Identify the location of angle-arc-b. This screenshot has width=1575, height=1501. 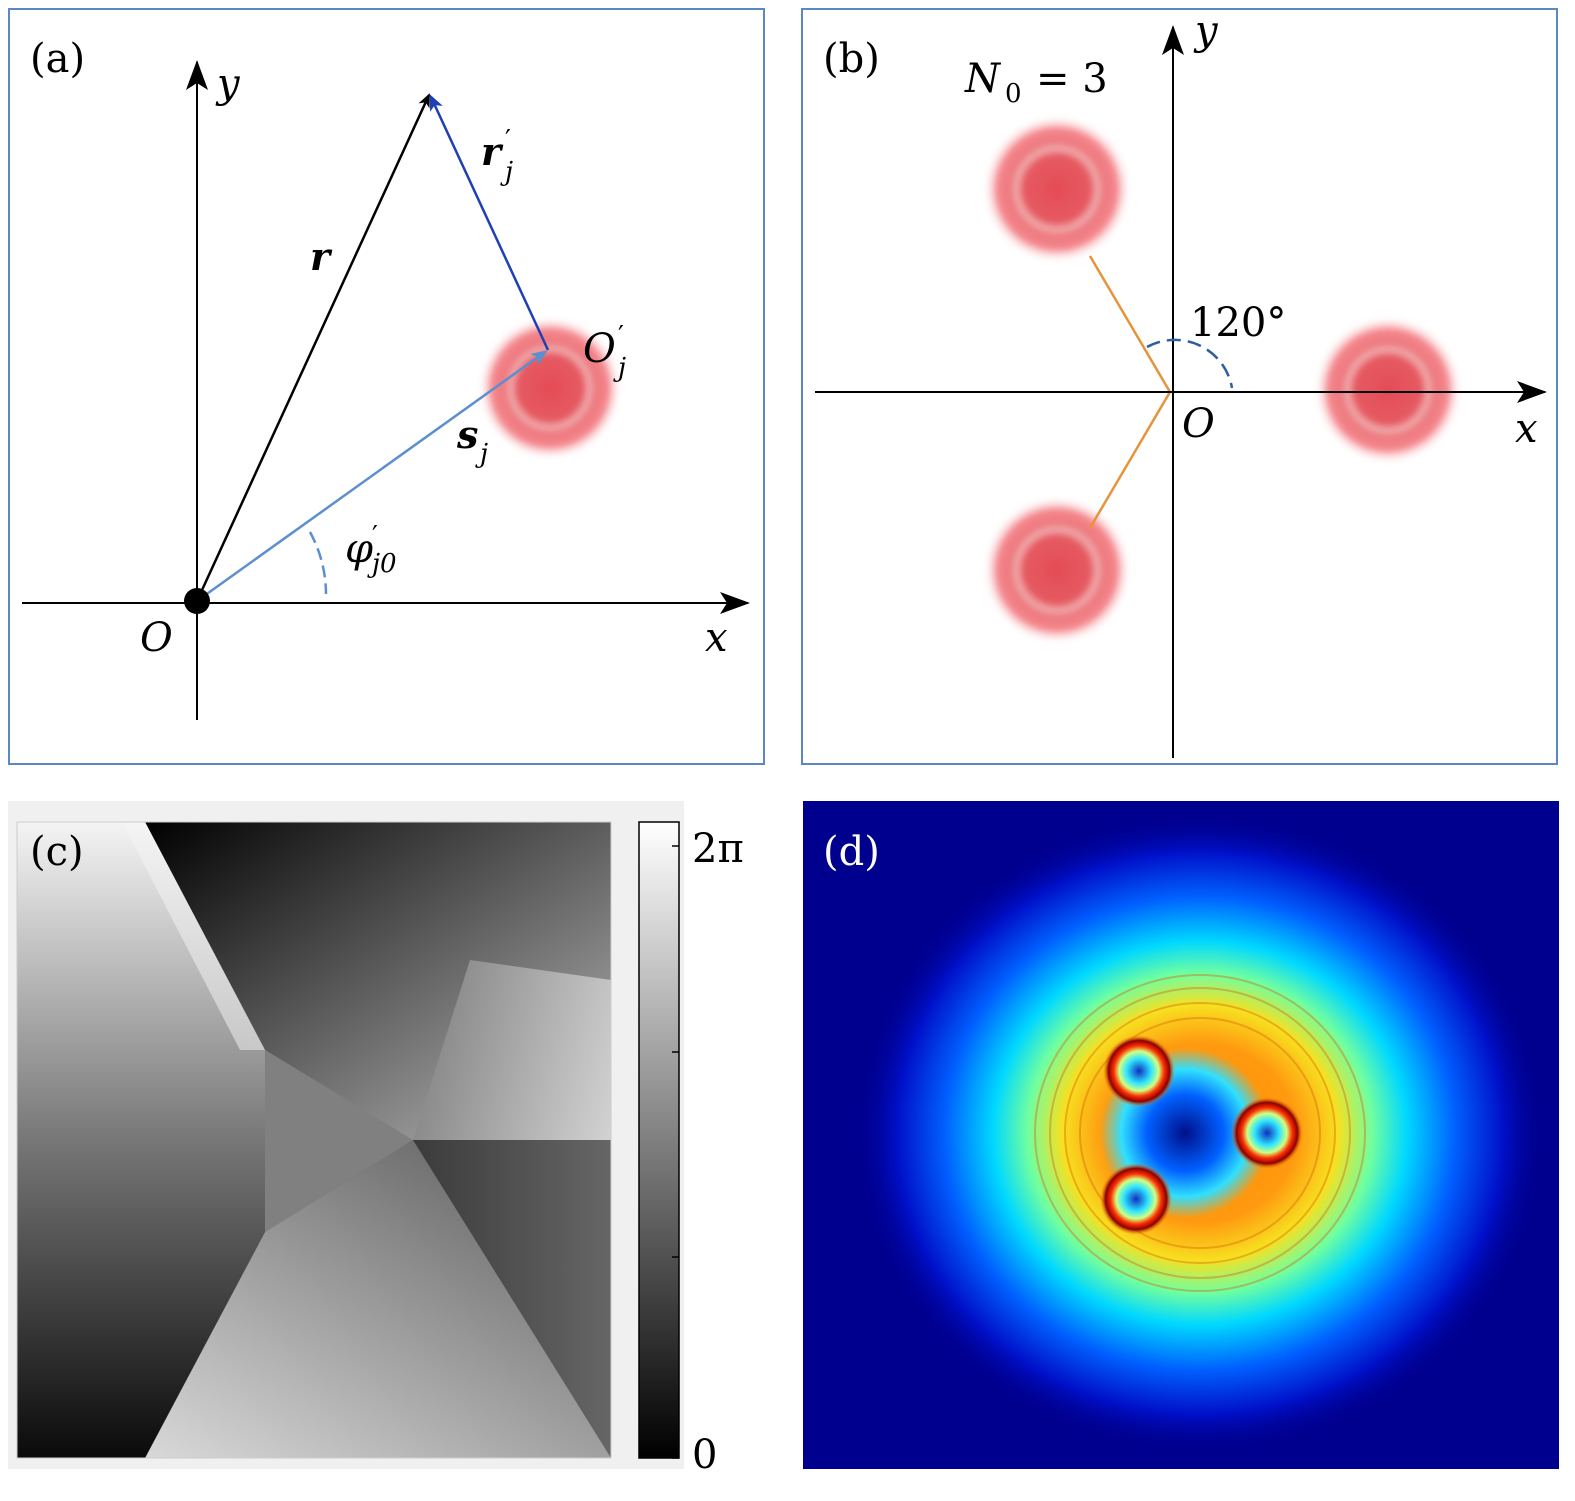
(1190, 363).